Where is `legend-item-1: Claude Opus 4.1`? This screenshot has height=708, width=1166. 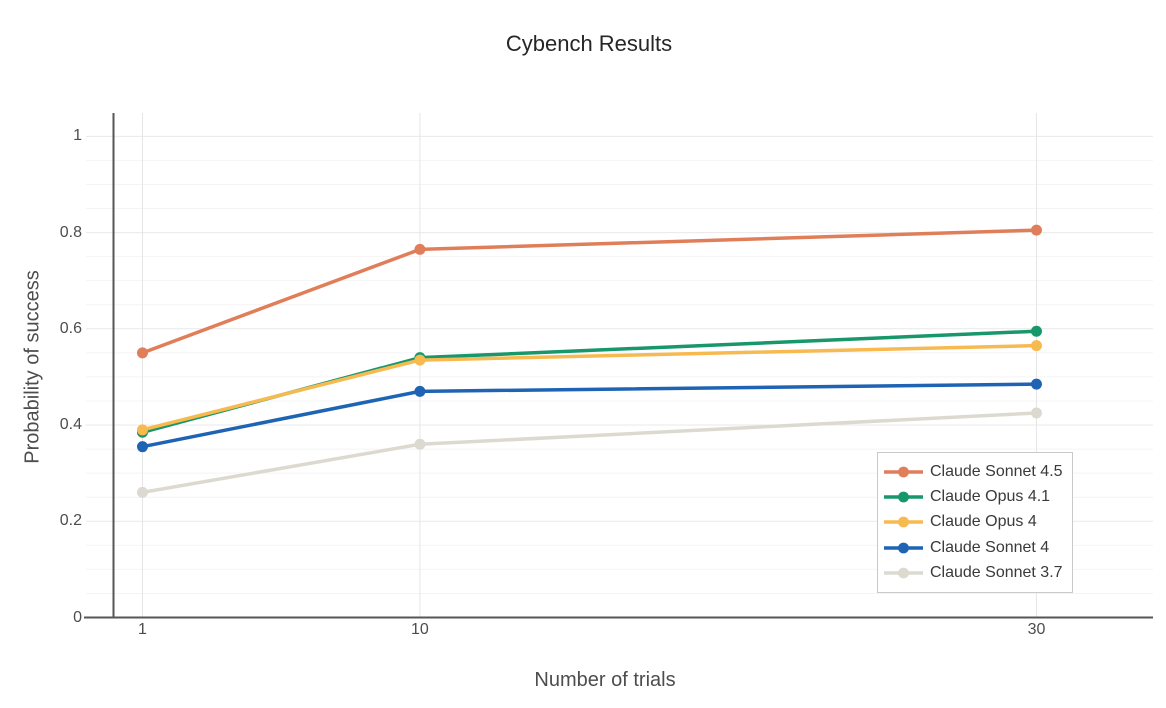
legend-item-1: Claude Opus 4.1 is located at coordinates (978, 496).